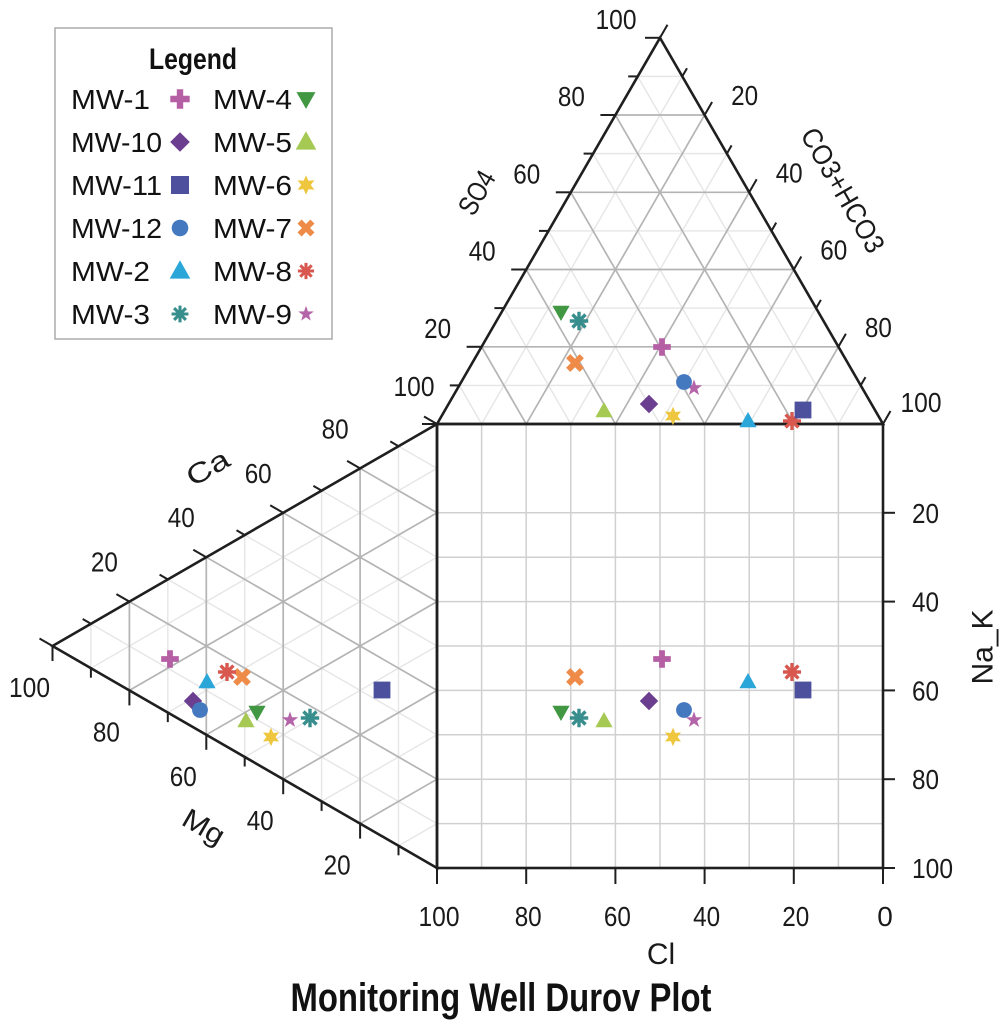  What do you see at coordinates (252, 228) in the screenshot?
I see `svg-text: MW-7` at bounding box center [252, 228].